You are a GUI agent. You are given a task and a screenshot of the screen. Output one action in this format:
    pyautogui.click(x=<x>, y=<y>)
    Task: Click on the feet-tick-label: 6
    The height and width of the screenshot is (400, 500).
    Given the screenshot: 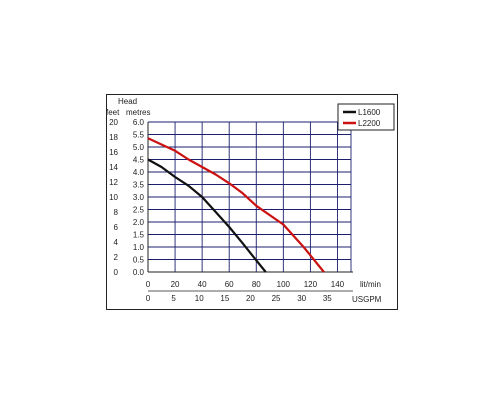 What is the action you would take?
    pyautogui.click(x=116, y=227)
    